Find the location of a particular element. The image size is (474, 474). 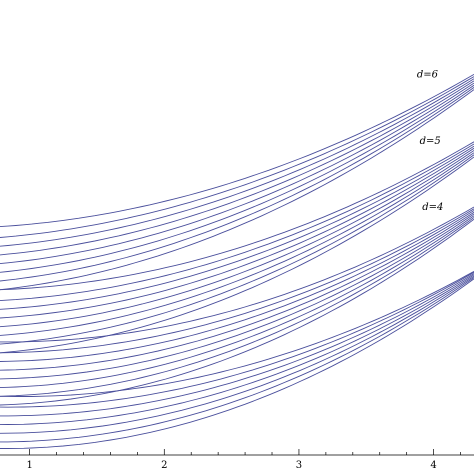

x-tick-label: 1 is located at coordinates (29, 465).